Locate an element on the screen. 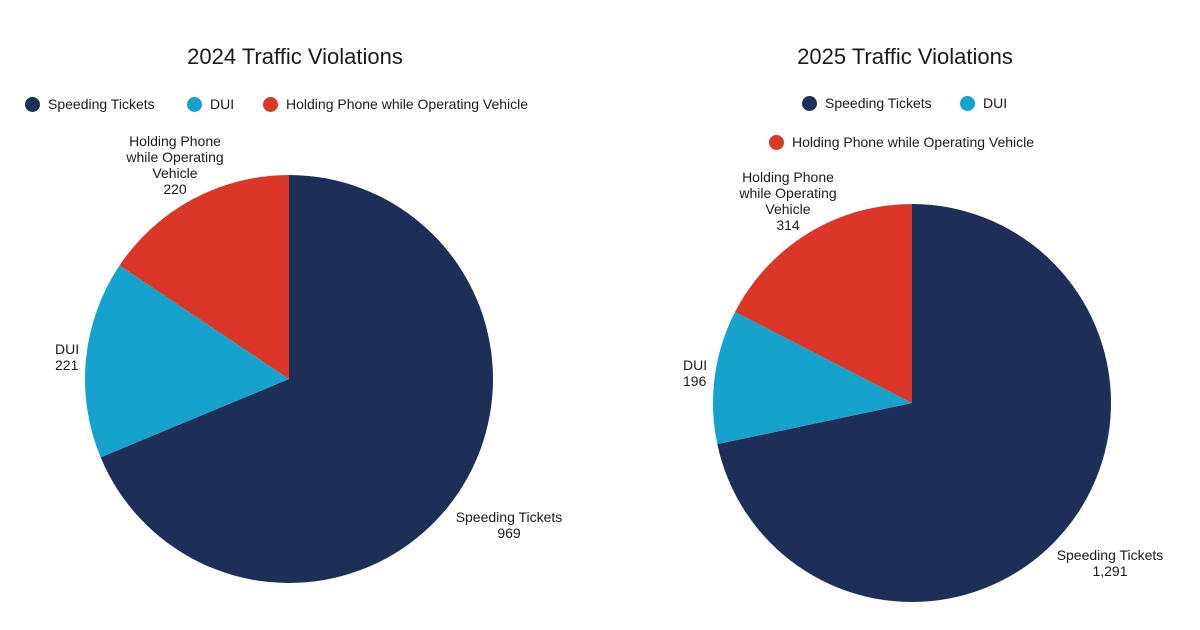 This screenshot has width=1200, height=630. data-label: Holding Phone while Operating Vehicle 220 is located at coordinates (174, 165).